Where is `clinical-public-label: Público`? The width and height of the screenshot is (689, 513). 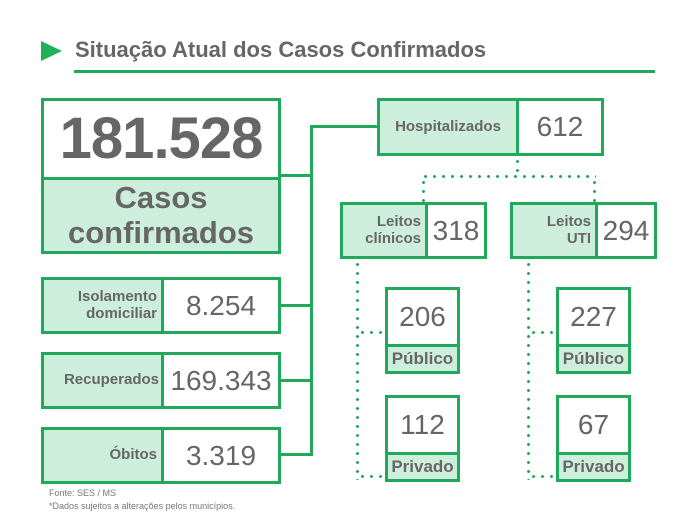
clinical-public-label: Público is located at coordinates (422, 357).